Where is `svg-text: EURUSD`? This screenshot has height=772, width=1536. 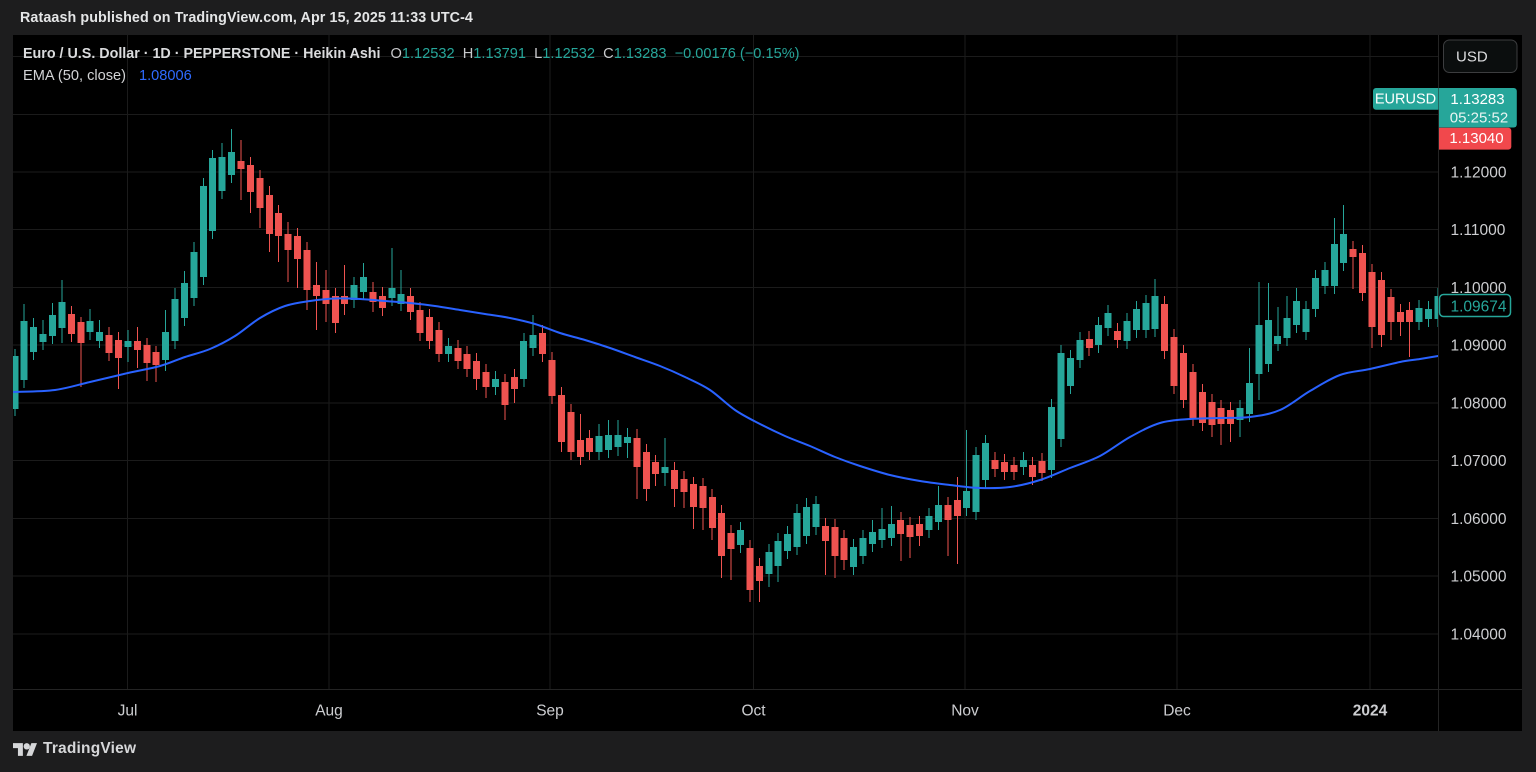 svg-text: EURUSD is located at coordinates (1405, 99).